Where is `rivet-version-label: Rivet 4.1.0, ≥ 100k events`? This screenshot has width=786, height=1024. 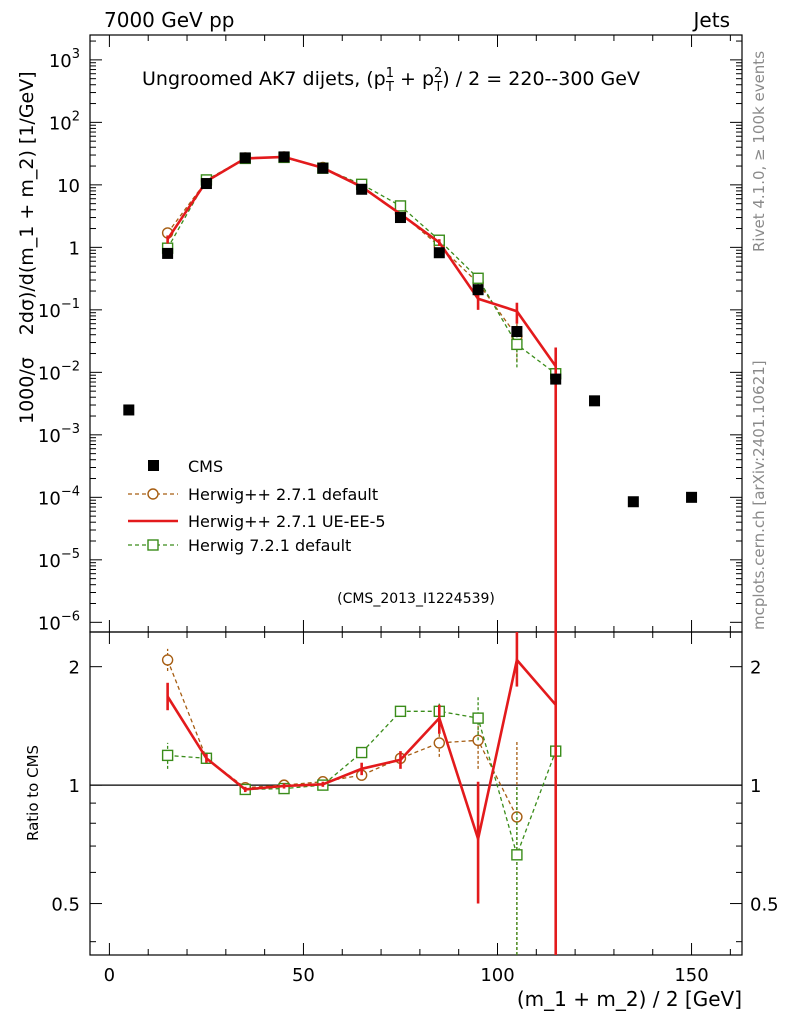 rivet-version-label: Rivet 4.1.0, ≥ 100k events is located at coordinates (759, 151).